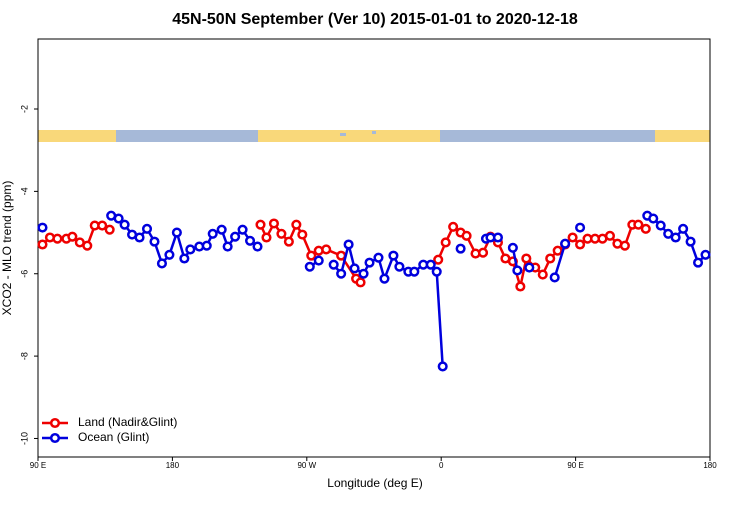 The width and height of the screenshot is (750, 505). I want to click on y-tick-label: -4, so click(24, 191).